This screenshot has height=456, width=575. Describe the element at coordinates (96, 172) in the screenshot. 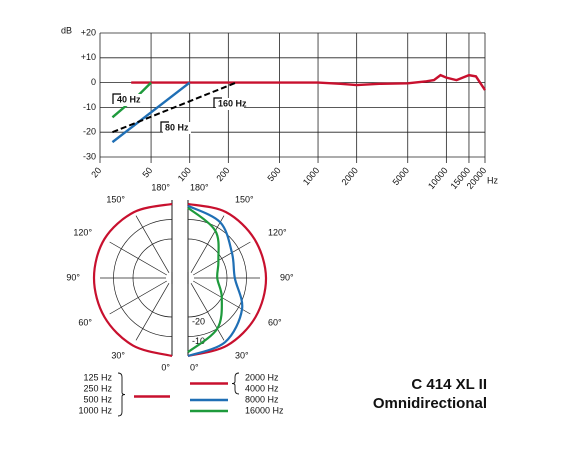

I see `x-tick-label: 20` at that location.